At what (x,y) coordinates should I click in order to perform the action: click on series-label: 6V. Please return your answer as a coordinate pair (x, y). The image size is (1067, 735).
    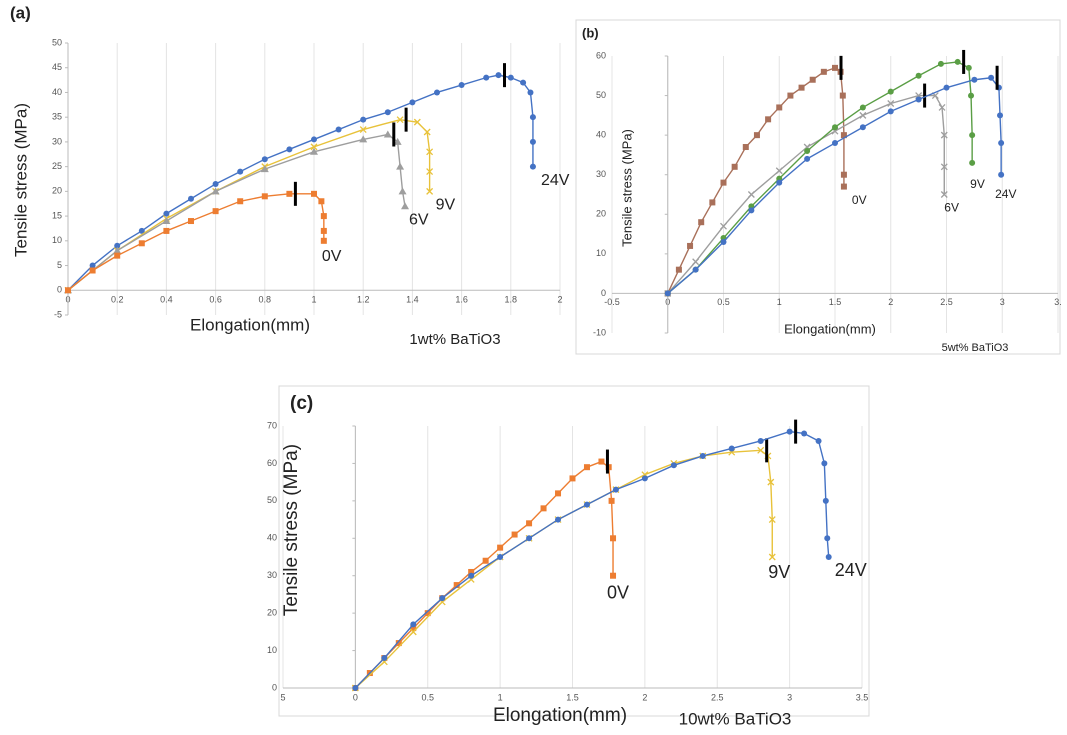
    Looking at the image, I should click on (419, 219).